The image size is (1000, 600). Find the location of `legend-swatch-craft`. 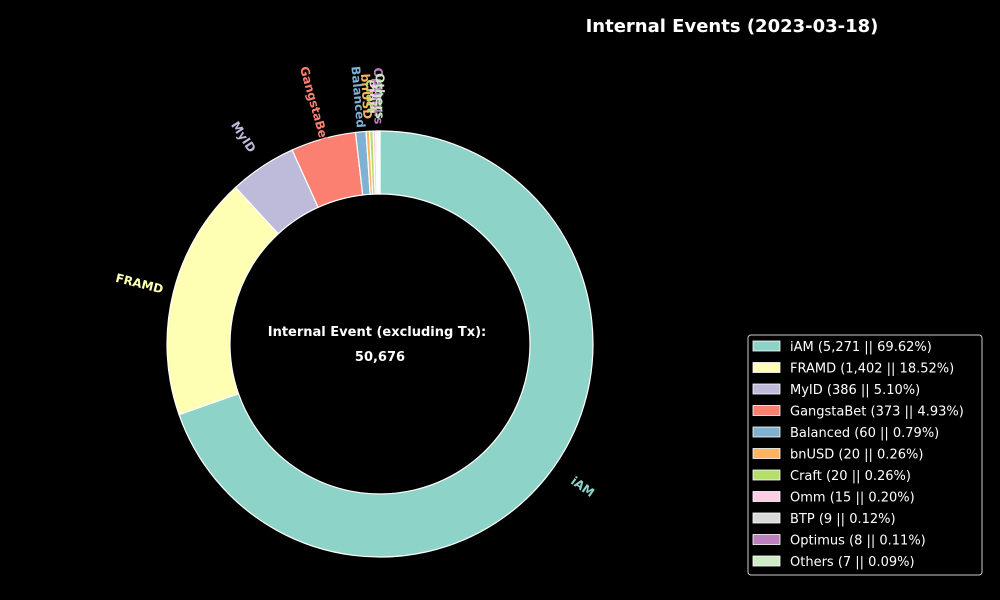

legend-swatch-craft is located at coordinates (766, 475).